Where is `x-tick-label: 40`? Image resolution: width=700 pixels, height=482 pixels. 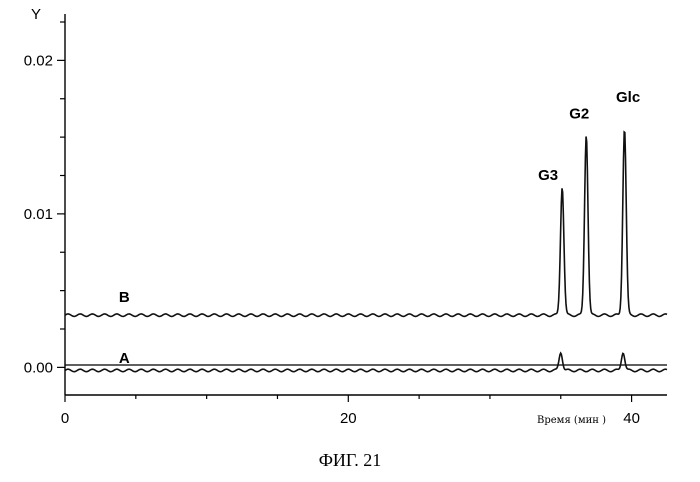
x-tick-label: 40 is located at coordinates (631, 418).